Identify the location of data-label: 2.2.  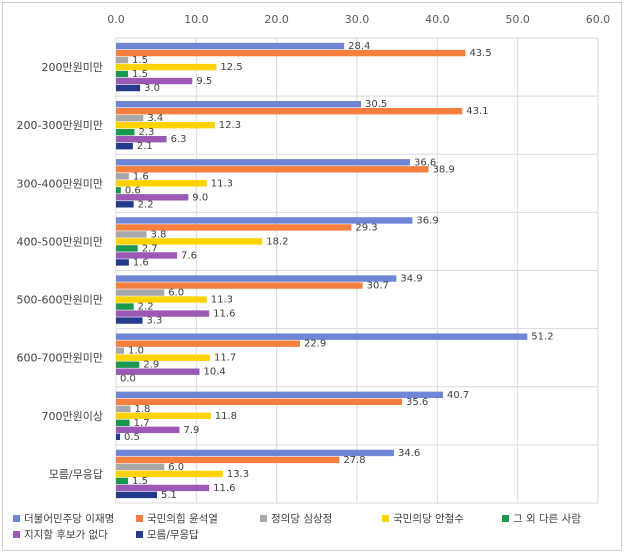
(146, 204).